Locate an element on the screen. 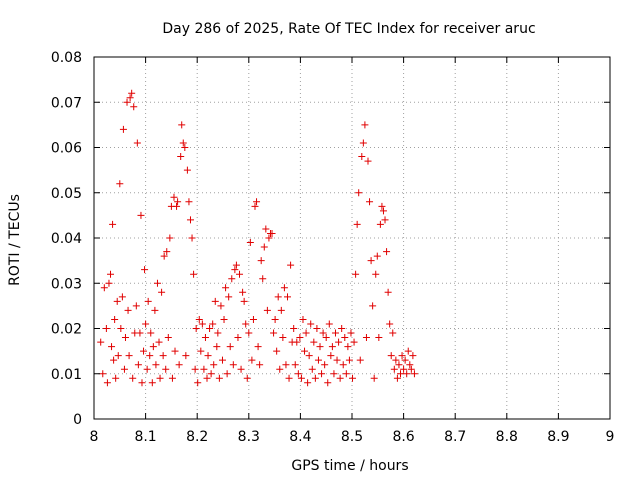 Image resolution: width=640 pixels, height=480 pixels. y-tick-label: 0.02 is located at coordinates (66, 330).